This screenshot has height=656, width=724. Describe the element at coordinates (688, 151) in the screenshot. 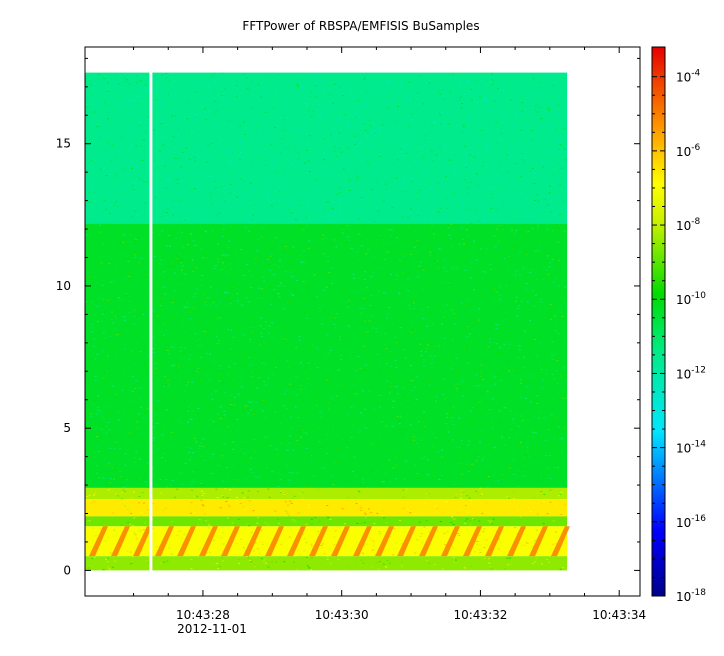

I see `colorbar-tick-label: 10⁻⁶` at that location.